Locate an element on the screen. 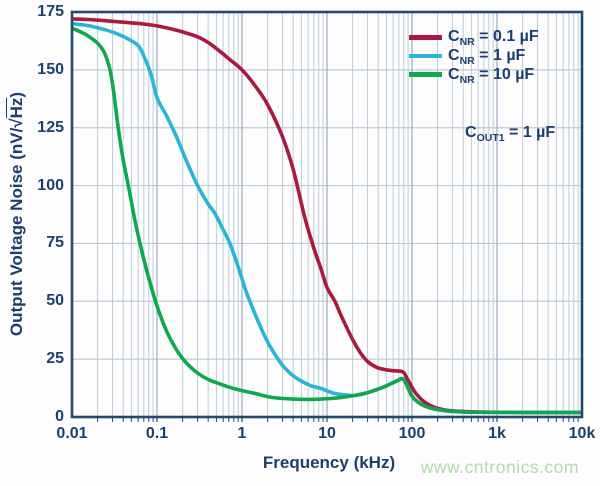 Image resolution: width=600 pixels, height=486 pixels. legend-swatch-cnr-1uf is located at coordinates (425, 56).